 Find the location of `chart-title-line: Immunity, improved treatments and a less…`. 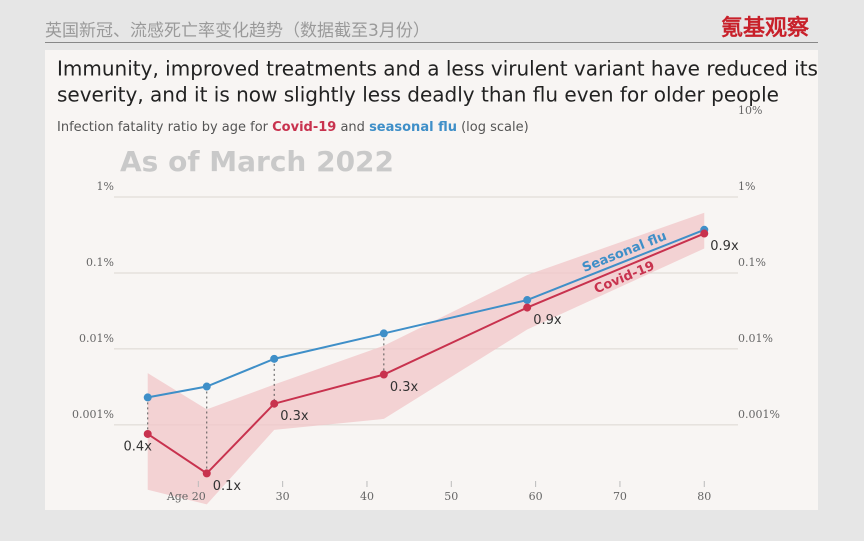

chart-title-line: Immunity, improved treatments and a less… is located at coordinates (437, 69).